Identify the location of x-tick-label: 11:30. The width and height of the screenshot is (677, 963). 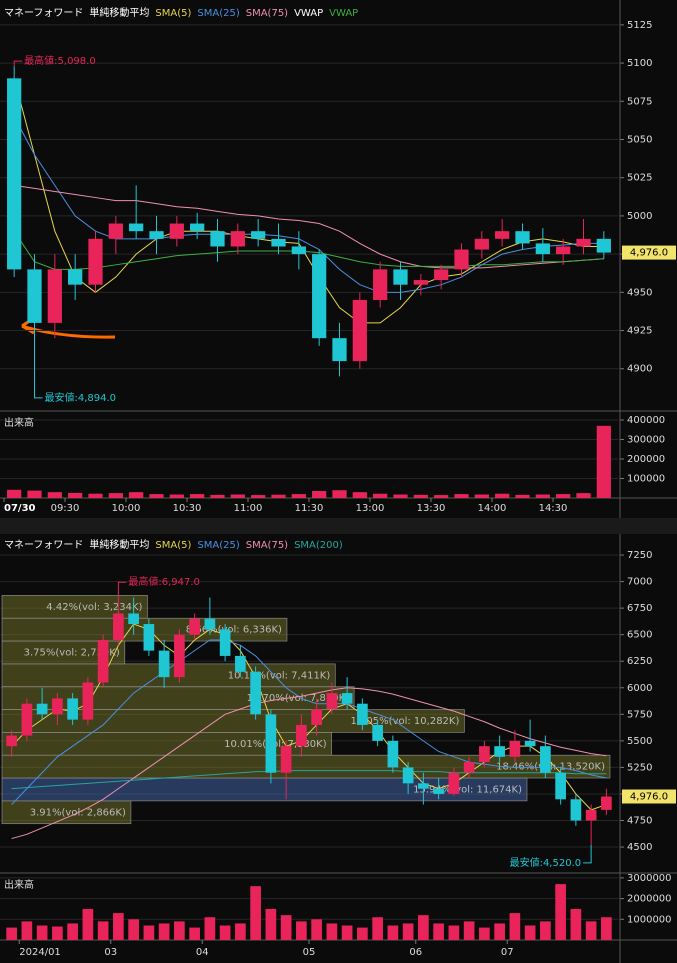
(309, 508).